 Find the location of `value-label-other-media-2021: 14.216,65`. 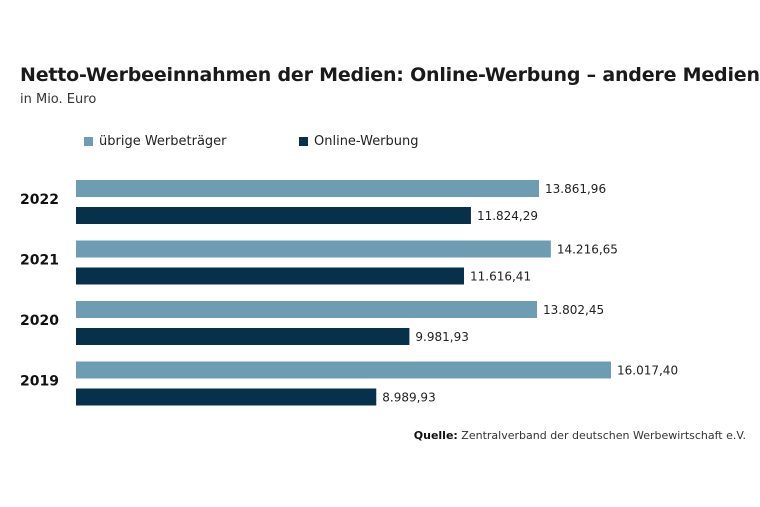

value-label-other-media-2021: 14.216,65 is located at coordinates (587, 250).